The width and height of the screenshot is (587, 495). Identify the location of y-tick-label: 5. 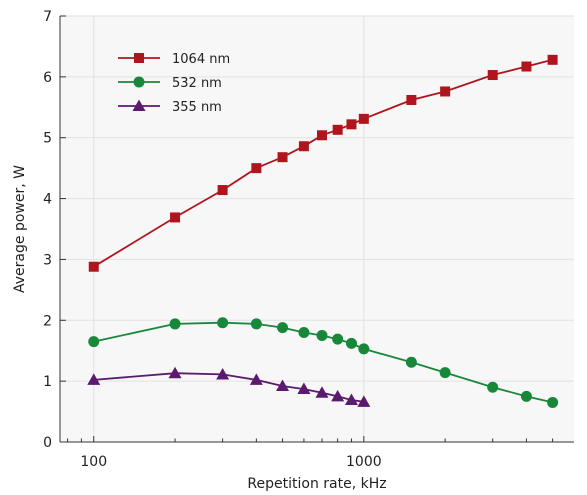
(47, 139).